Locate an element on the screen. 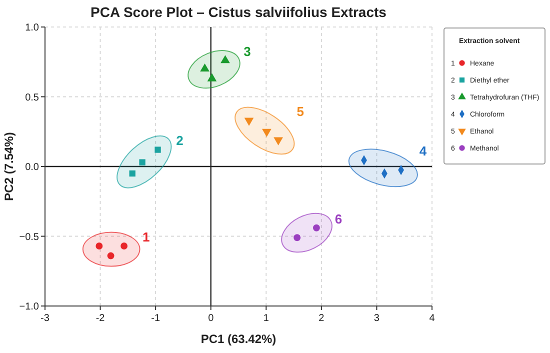 This screenshot has height=353, width=550. annotation: 1 is located at coordinates (146, 236).